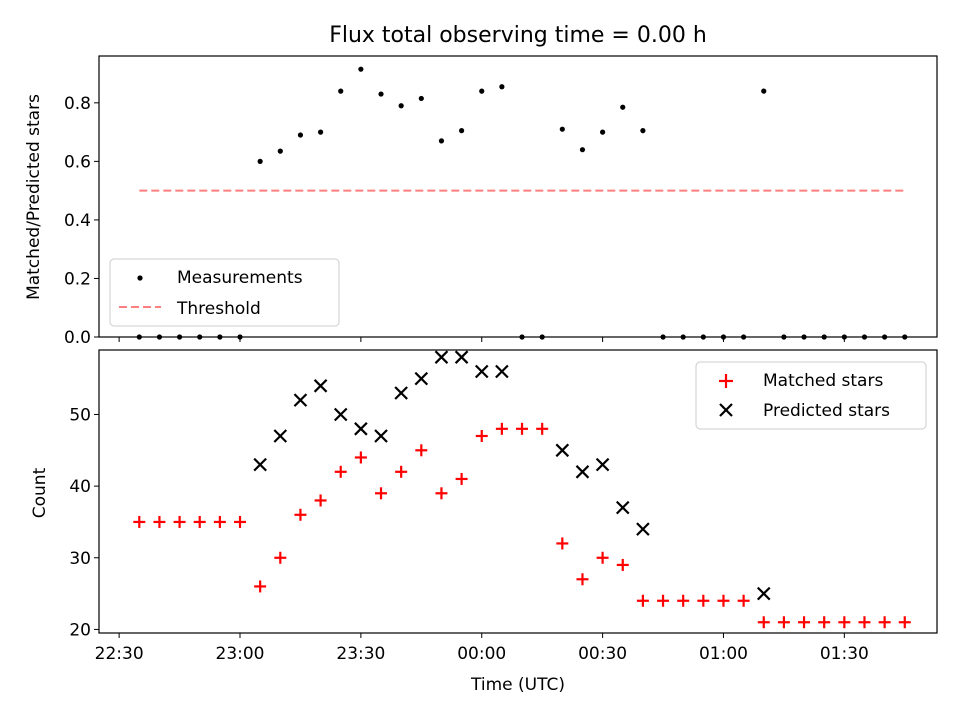 The width and height of the screenshot is (960, 720). I want to click on count-y-tick-label: 20, so click(80, 630).